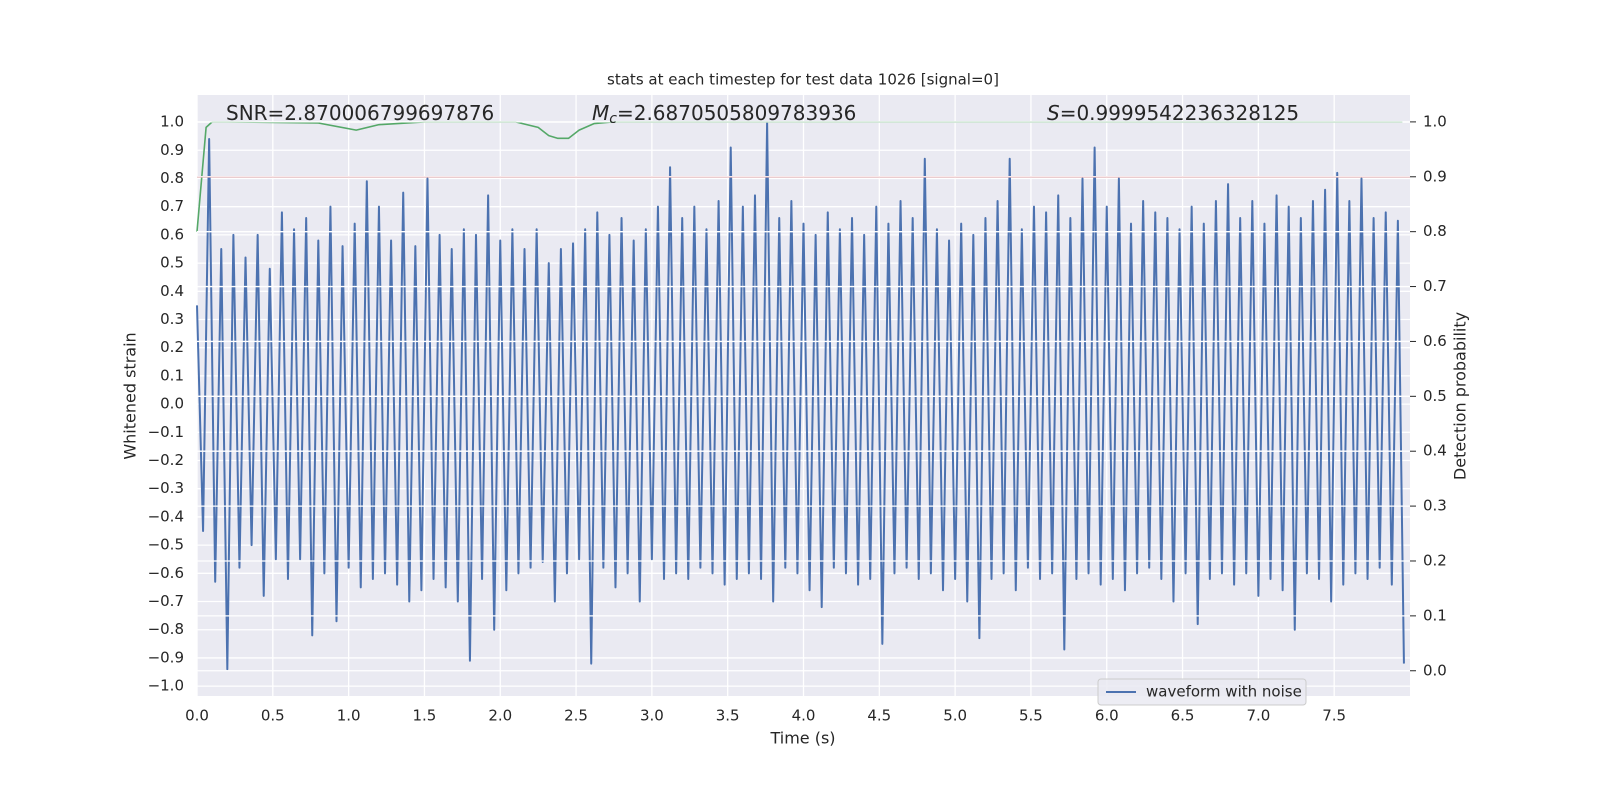 The height and width of the screenshot is (800, 1600). What do you see at coordinates (1435, 121) in the screenshot?
I see `y2-tick-label: 1.0` at bounding box center [1435, 121].